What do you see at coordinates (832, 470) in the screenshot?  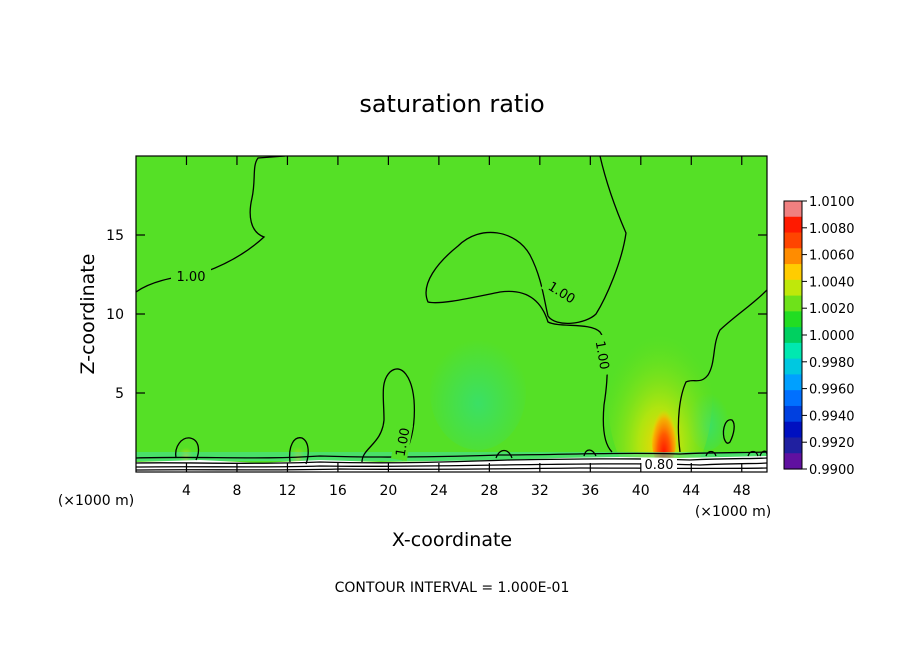 I see `colorbar-label: 0.9900` at bounding box center [832, 470].